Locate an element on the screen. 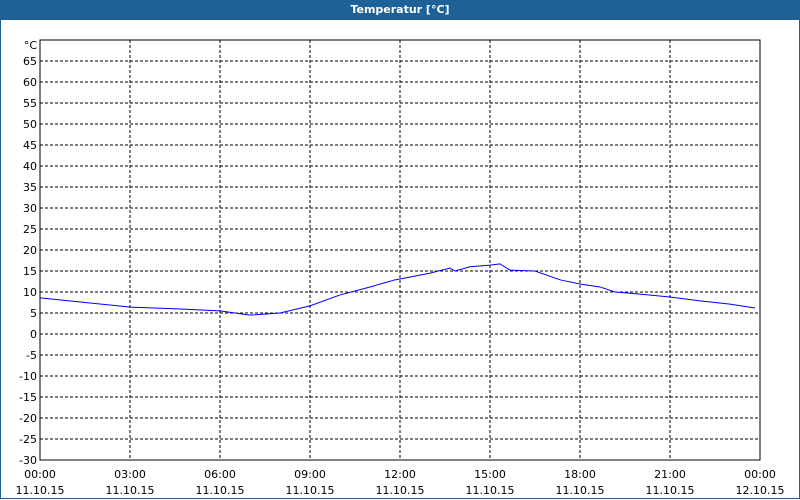  y-tick-label: -30 is located at coordinates (28, 460).